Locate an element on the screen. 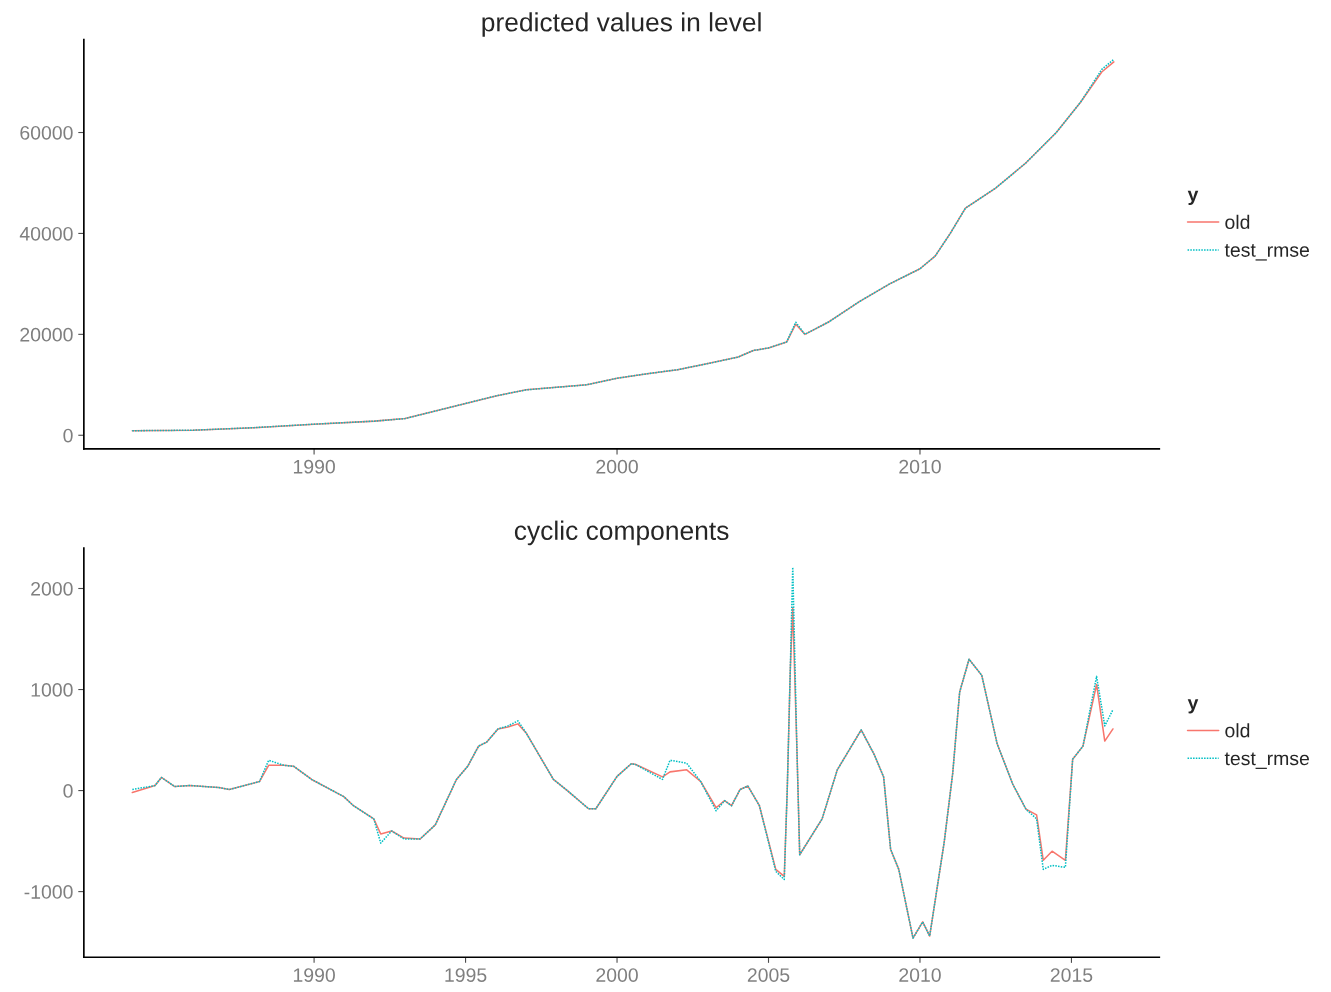  x-tick-label: 2005 is located at coordinates (768, 975).